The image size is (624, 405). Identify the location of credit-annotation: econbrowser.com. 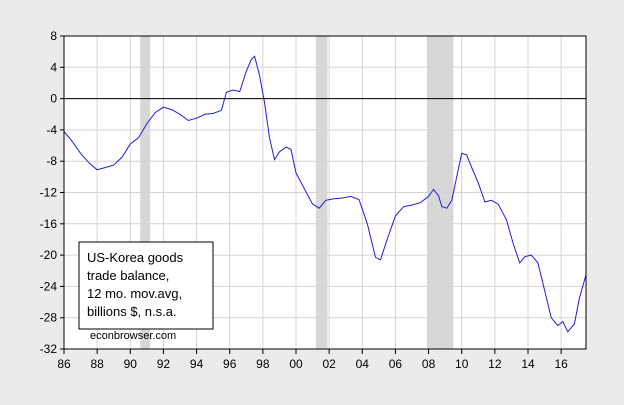
(133, 336).